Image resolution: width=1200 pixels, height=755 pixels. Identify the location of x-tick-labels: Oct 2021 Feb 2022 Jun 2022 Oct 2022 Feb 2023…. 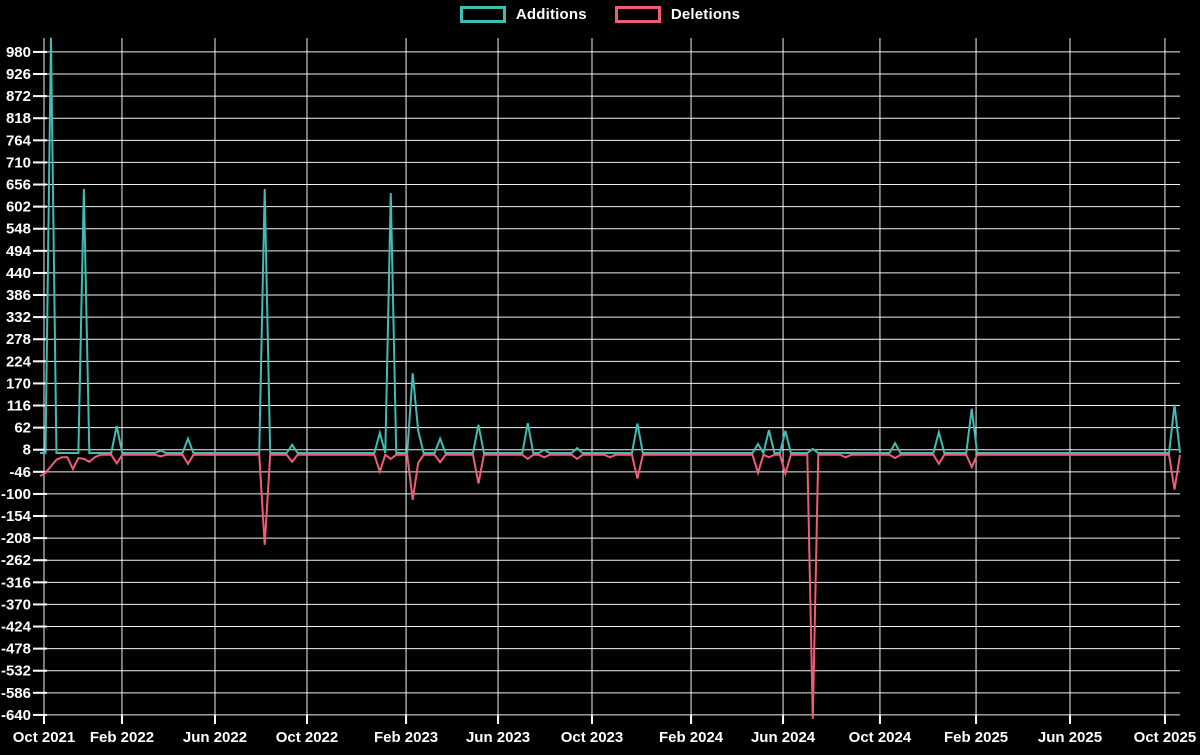
(605, 737).